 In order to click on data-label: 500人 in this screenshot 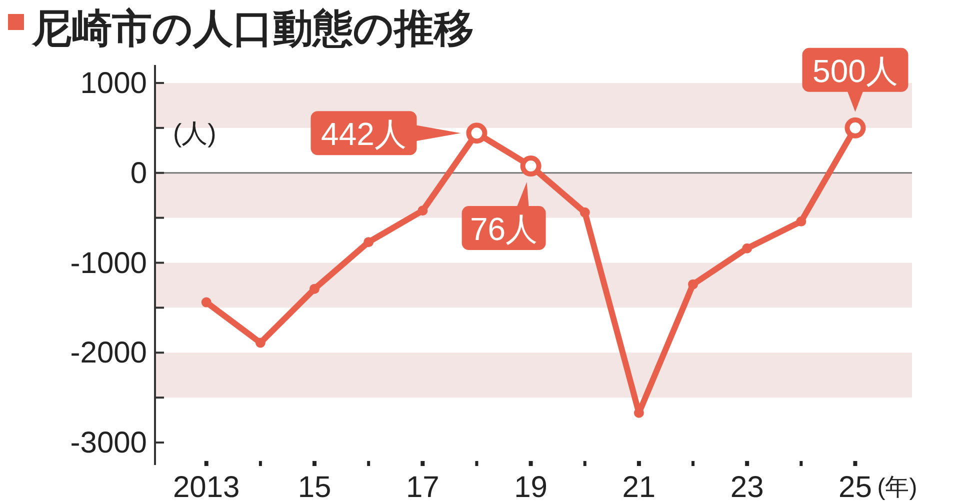, I will do `click(855, 70)`.